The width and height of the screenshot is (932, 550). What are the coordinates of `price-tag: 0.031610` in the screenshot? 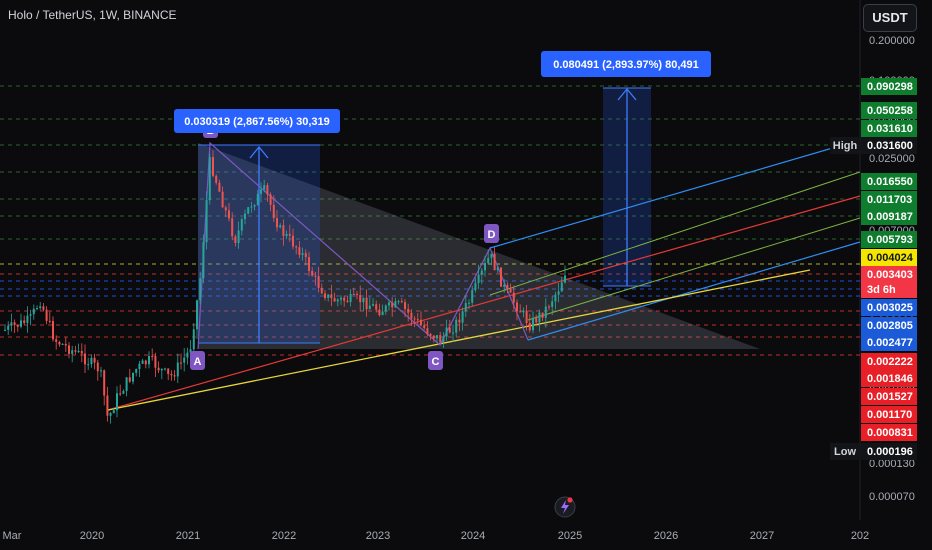 It's located at (889, 128).